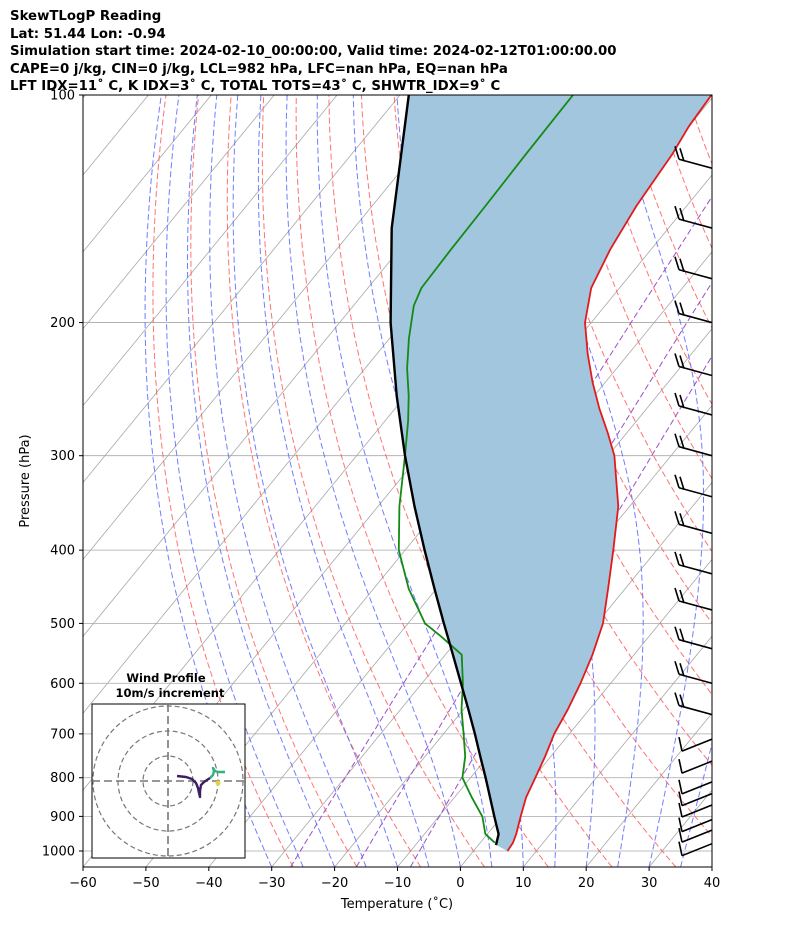  Describe the element at coordinates (62, 474) in the screenshot. I see `y-axis-ticks: 100 200 300 400 500 600 700 800 900 1000` at that location.